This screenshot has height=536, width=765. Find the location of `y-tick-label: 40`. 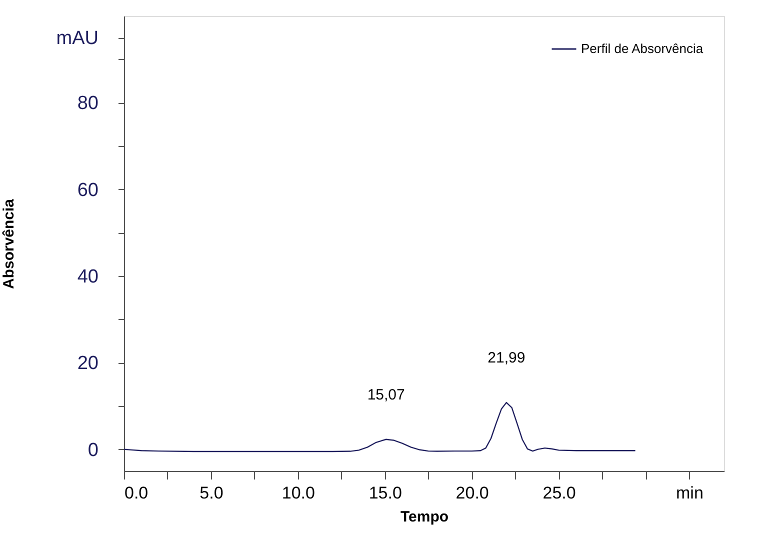

y-tick-label: 40 is located at coordinates (87, 277).